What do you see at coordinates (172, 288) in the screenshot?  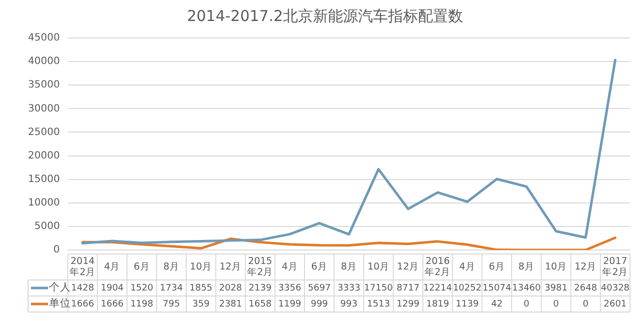 I see `data-label: 1734` at bounding box center [172, 288].